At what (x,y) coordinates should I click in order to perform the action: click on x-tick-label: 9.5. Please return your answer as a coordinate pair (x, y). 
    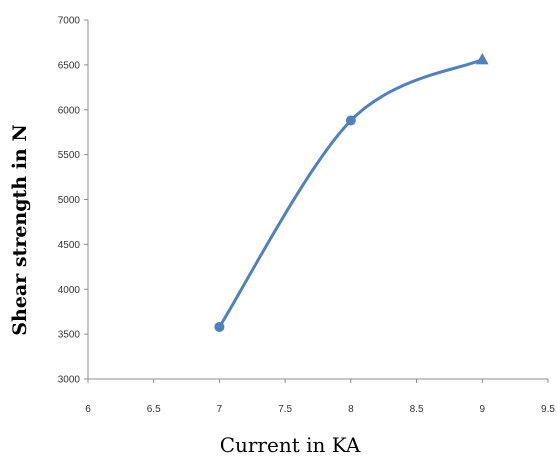
    Looking at the image, I should click on (548, 409).